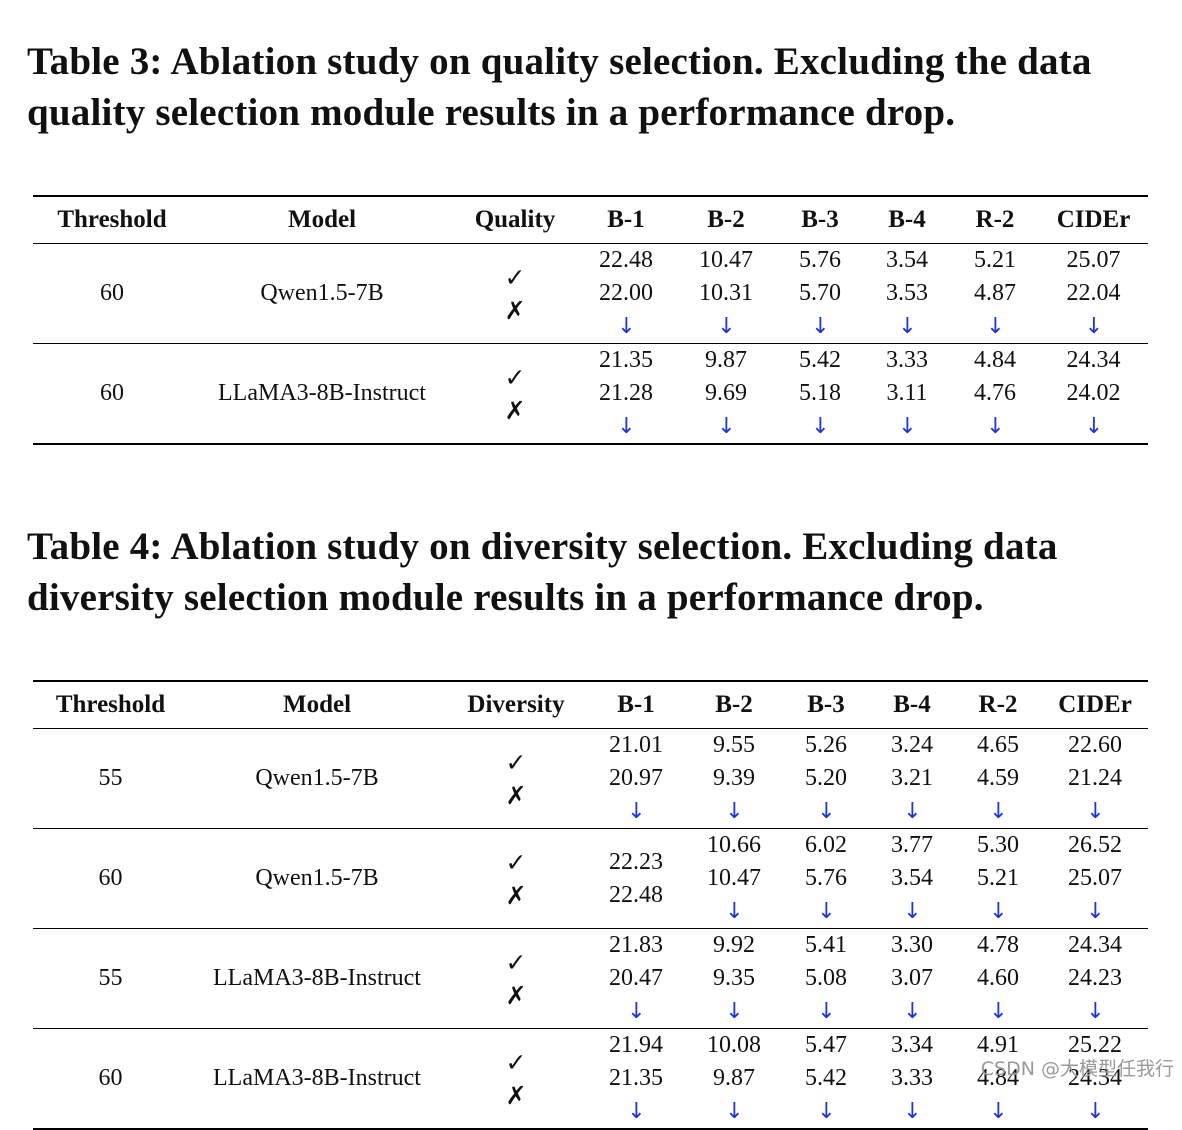 The image size is (1182, 1130). Describe the element at coordinates (912, 1045) in the screenshot. I see `with-value: 3.34` at that location.